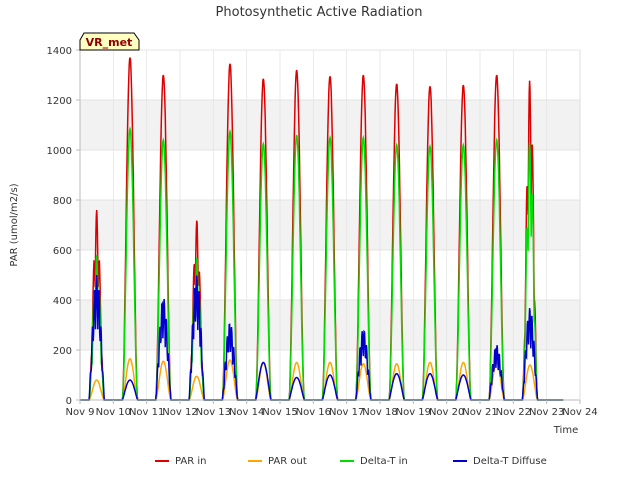  Describe the element at coordinates (384, 461) in the screenshot. I see `legend-label: Delta-T in` at that location.